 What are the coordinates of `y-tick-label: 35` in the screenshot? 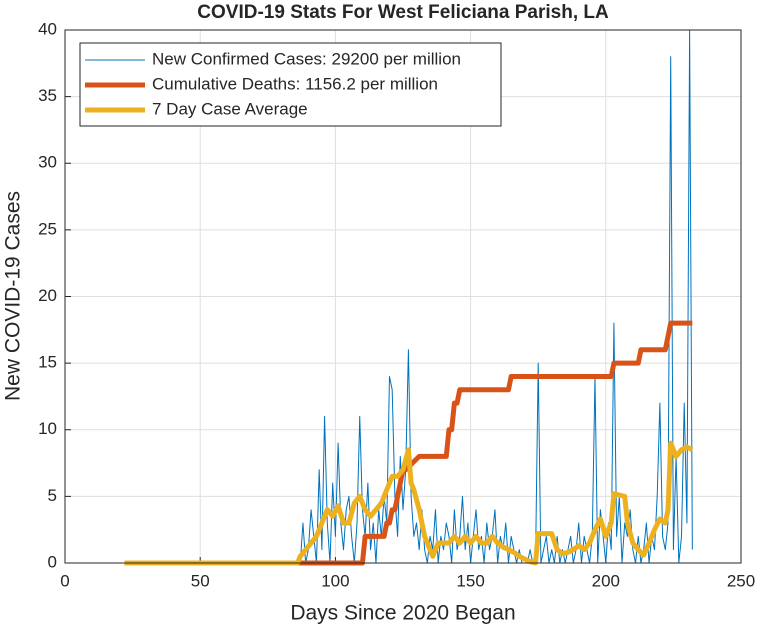 It's located at (47, 95).